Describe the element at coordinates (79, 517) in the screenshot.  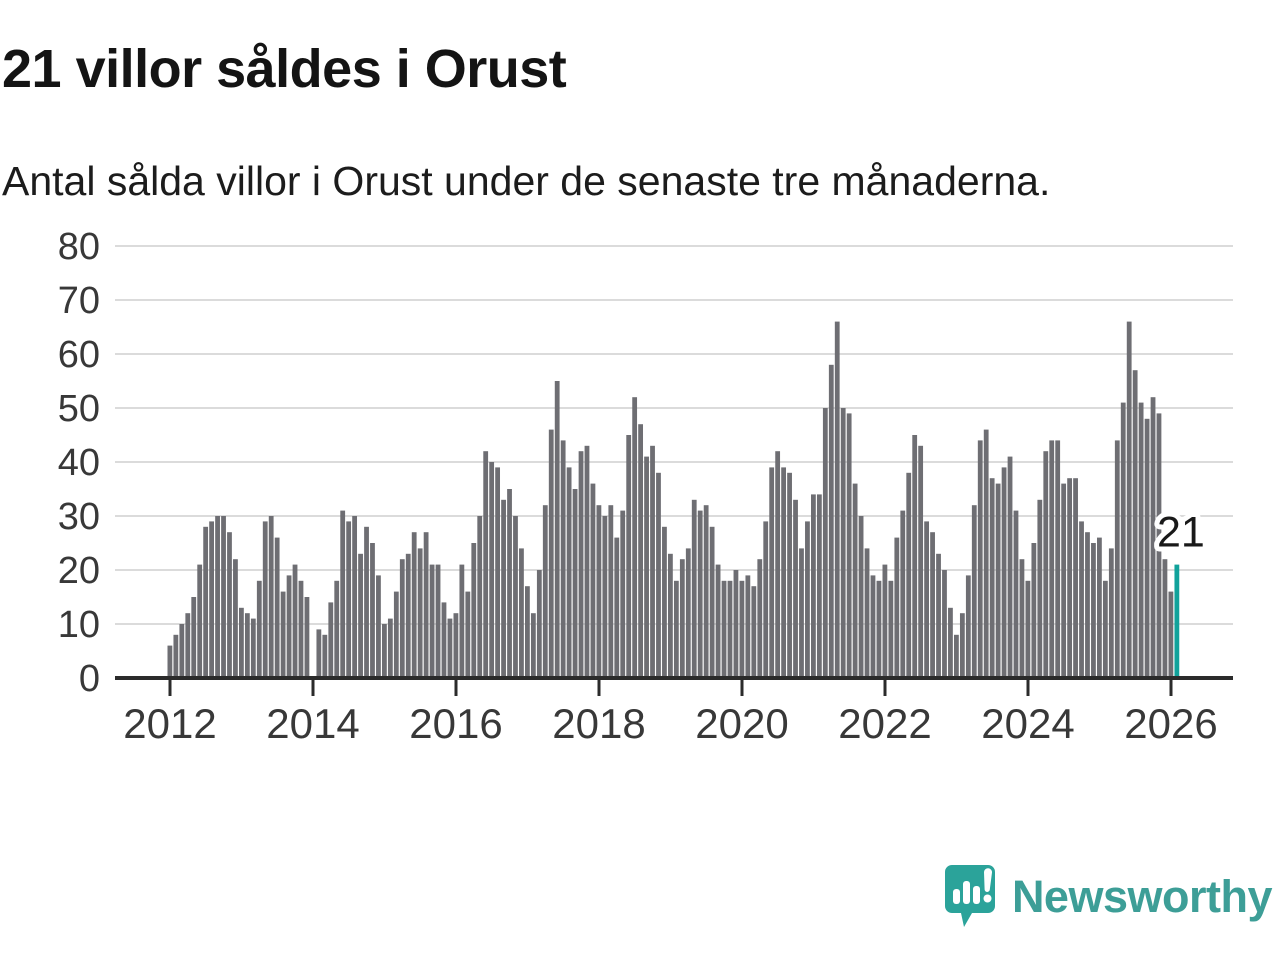
I see `y-axis-tick-label: 30` at that location.